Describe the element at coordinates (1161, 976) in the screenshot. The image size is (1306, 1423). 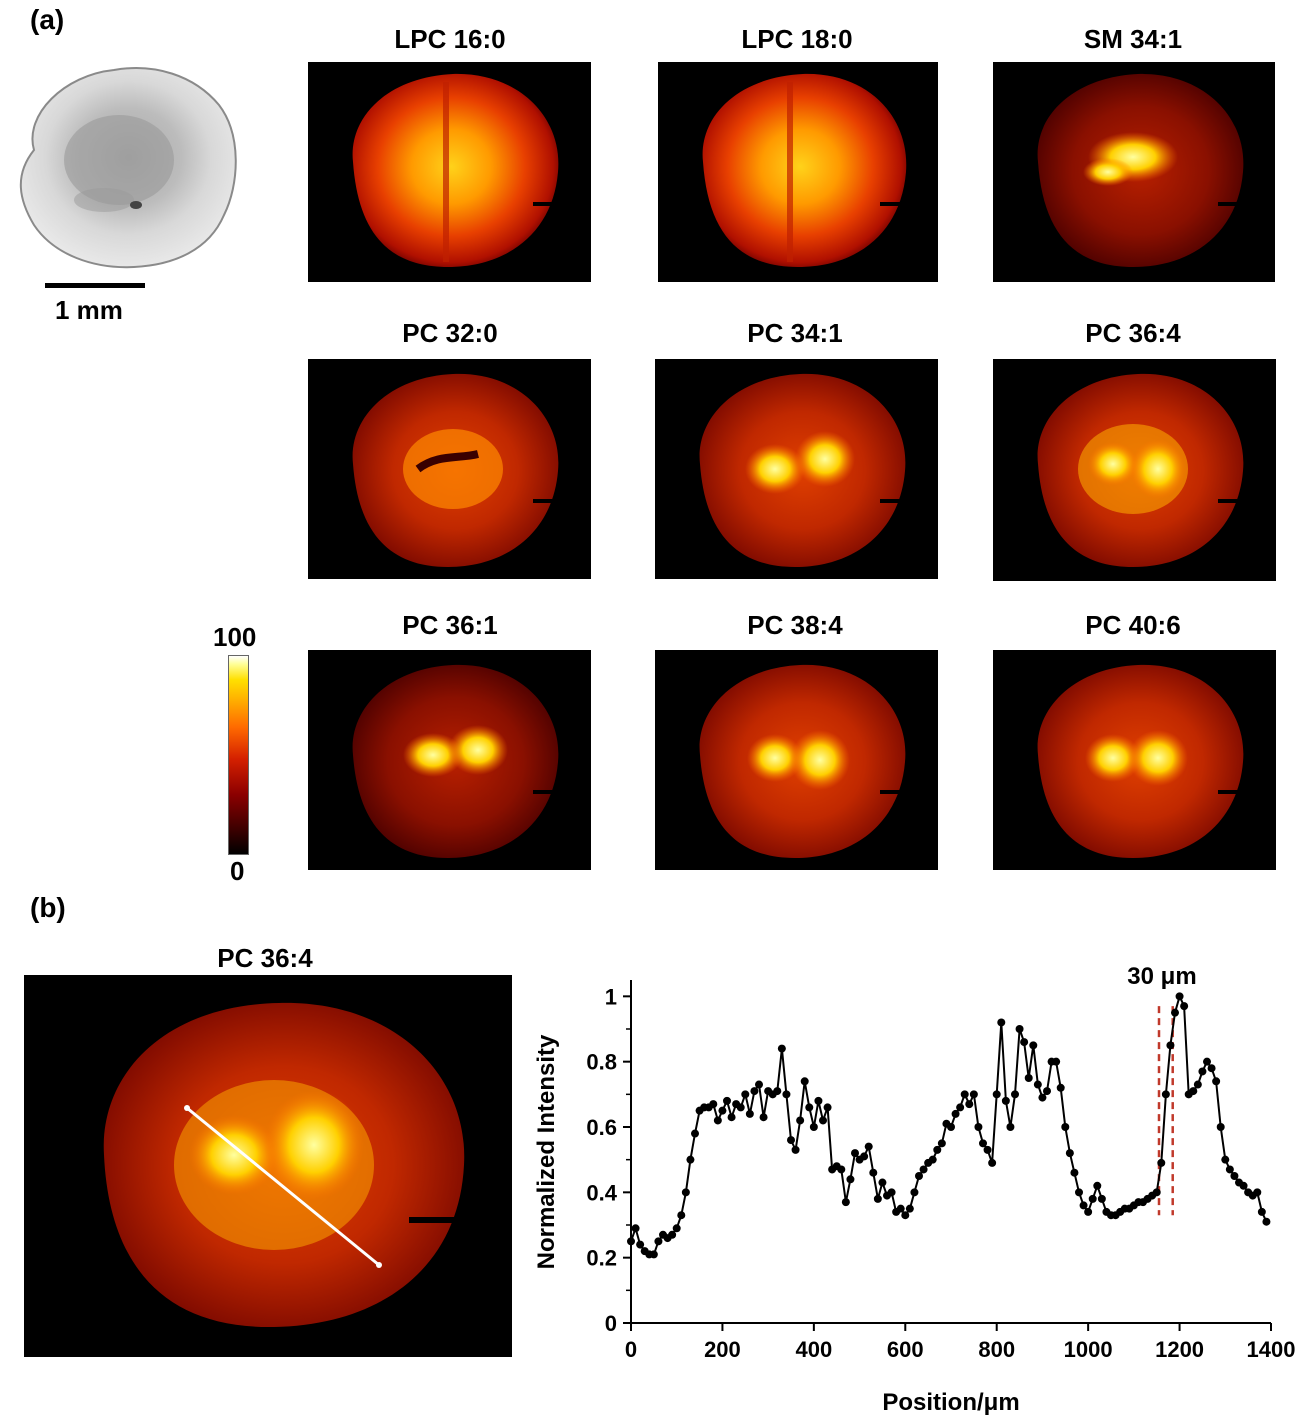
I see `resolution-annotation: 30 μm` at that location.